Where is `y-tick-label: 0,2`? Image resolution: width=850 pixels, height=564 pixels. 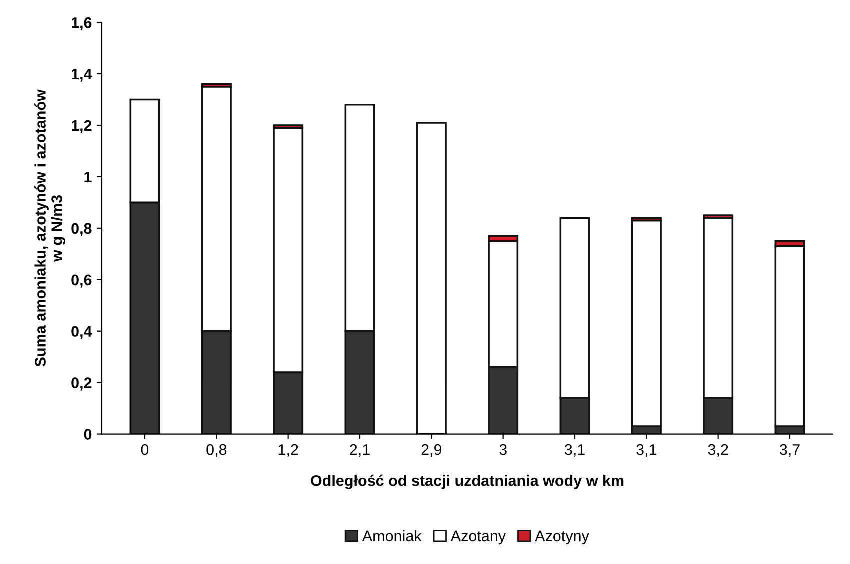 y-tick-label: 0,2 is located at coordinates (82, 384).